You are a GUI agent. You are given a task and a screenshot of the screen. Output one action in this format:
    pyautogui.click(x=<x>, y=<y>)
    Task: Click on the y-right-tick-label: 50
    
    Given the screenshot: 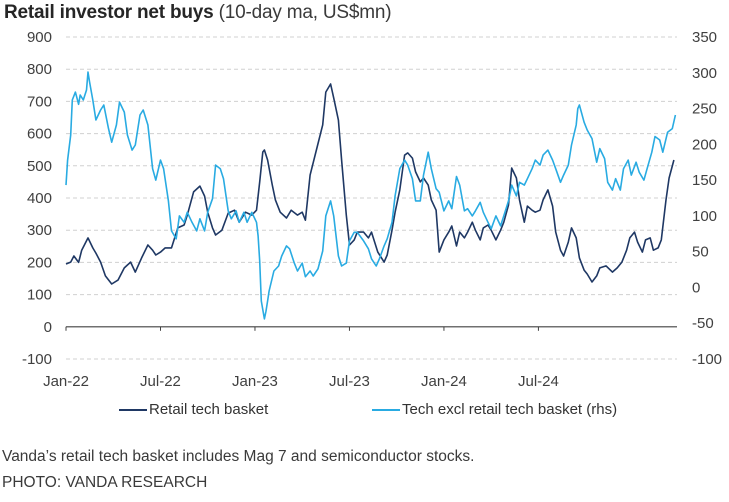 What is the action you would take?
    pyautogui.click(x=700, y=252)
    